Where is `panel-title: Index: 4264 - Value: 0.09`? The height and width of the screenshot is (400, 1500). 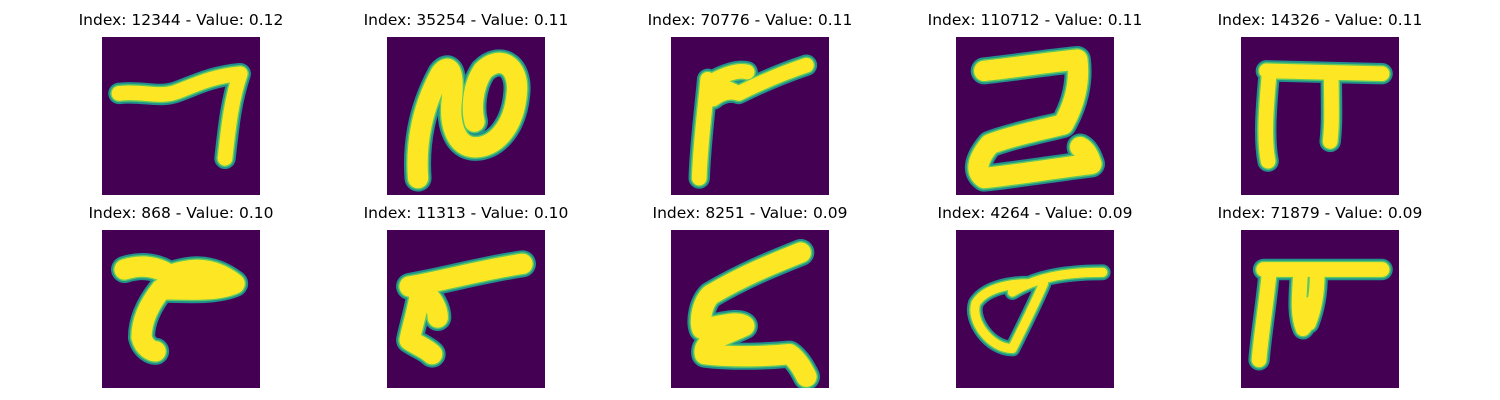 panel-title: Index: 4264 - Value: 0.09 is located at coordinates (1035, 213).